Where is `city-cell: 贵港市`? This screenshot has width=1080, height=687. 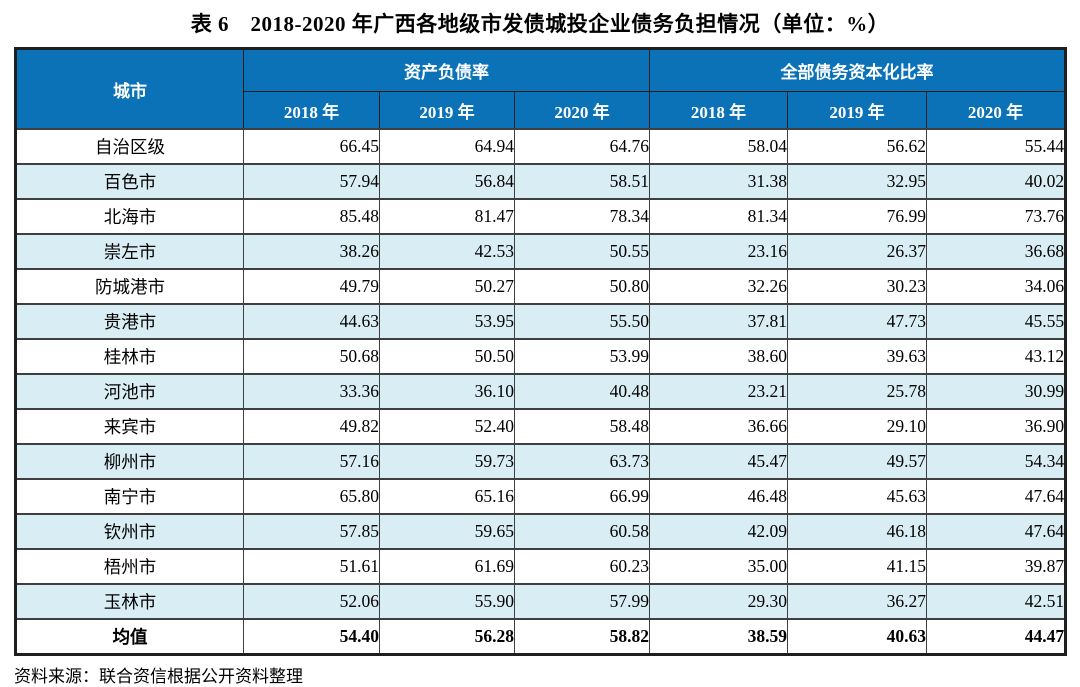
city-cell: 贵港市 is located at coordinates (129, 321).